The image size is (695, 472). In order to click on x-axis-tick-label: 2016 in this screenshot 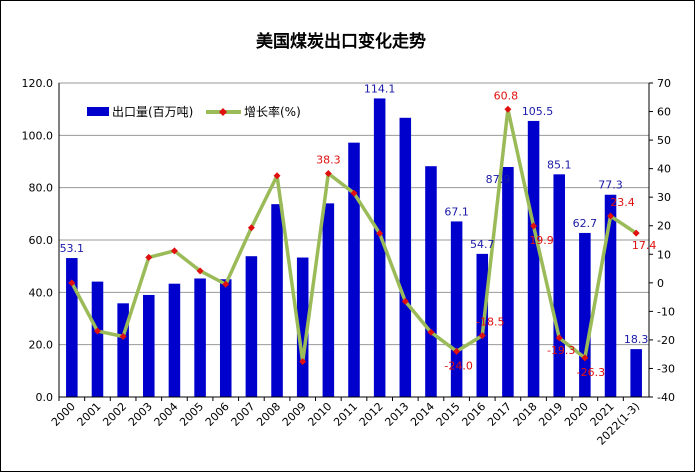, I will do `click(473, 414)`.